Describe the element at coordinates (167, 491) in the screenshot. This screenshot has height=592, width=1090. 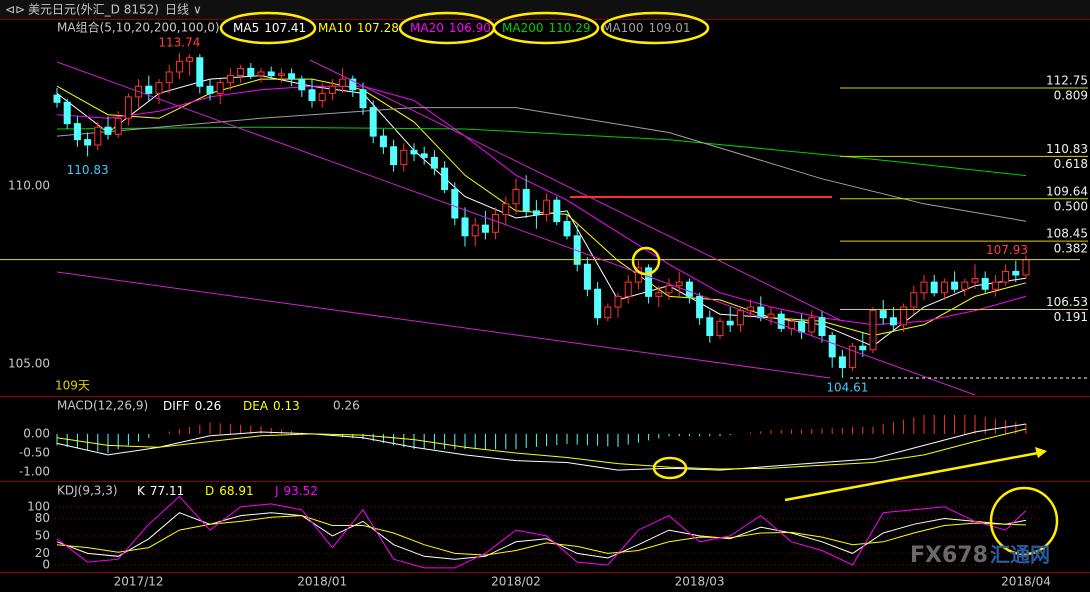
I see `legend-value: 77.11` at that location.